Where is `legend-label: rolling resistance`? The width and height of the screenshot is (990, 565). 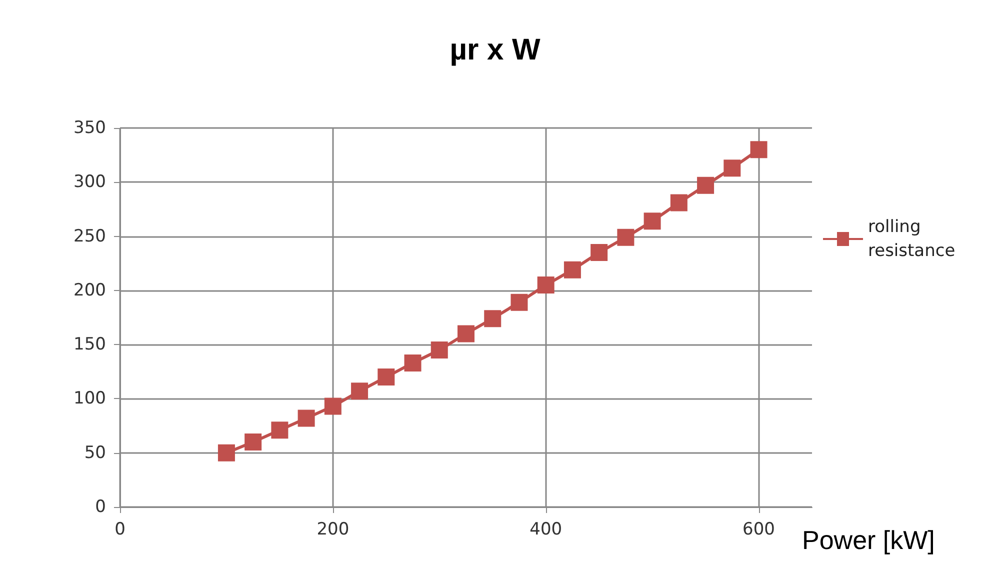 legend-label: rolling resistance is located at coordinates (912, 239).